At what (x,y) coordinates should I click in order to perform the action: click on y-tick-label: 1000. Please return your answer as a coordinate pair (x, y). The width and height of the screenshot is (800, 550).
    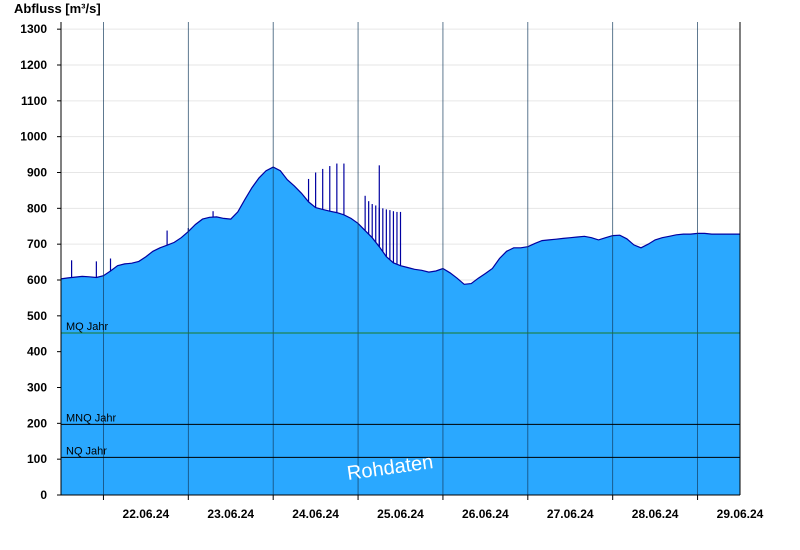
    Looking at the image, I should click on (33, 137).